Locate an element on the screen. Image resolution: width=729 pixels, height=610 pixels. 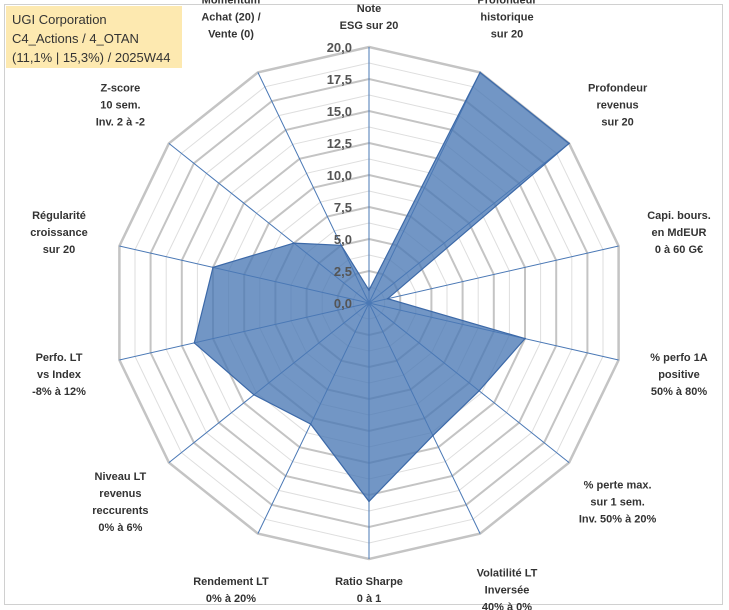
axis-label-revenus-recurrents: Niveau LT revenus reccurents 0% à 6% is located at coordinates (120, 502).